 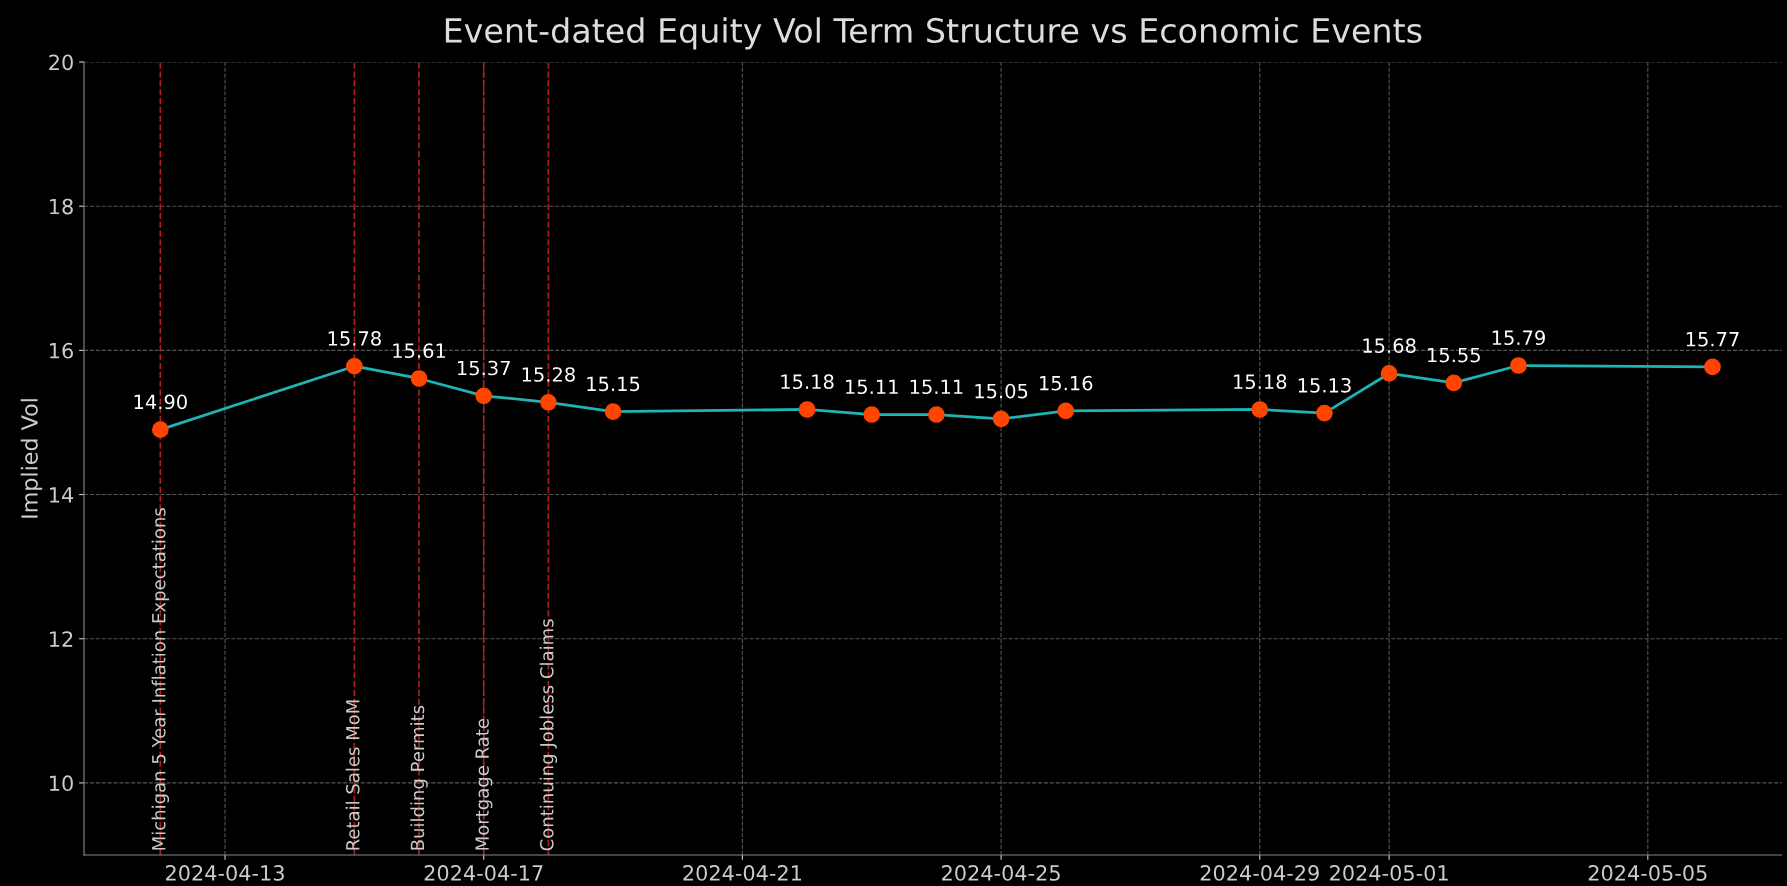 I want to click on x-tick-label: 2024-04-21, so click(x=742, y=873).